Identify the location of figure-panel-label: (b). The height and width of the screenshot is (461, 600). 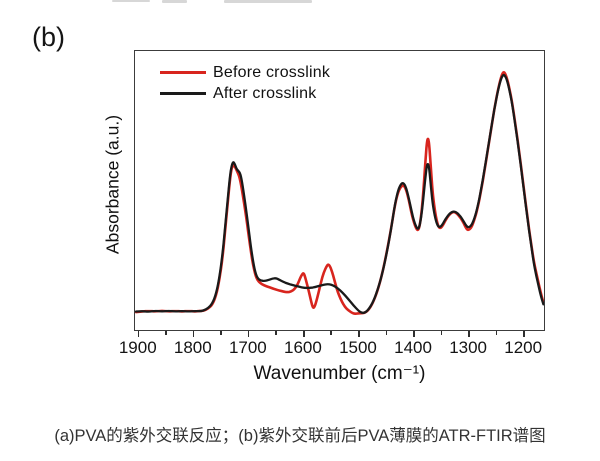
(48, 37).